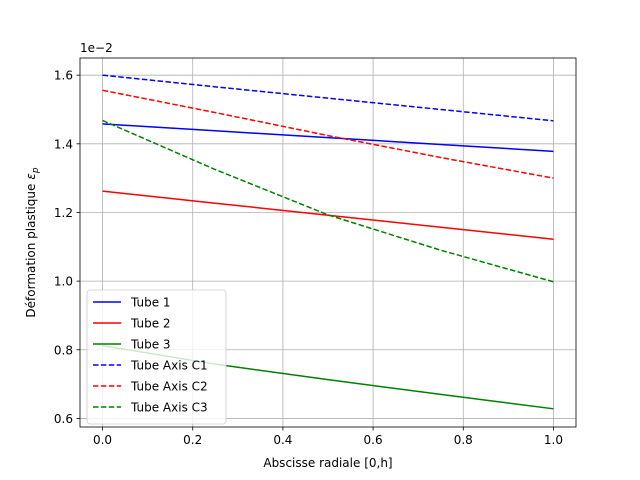 This screenshot has width=640, height=480. Describe the element at coordinates (63, 350) in the screenshot. I see `y-tick-label: 0.8` at that location.